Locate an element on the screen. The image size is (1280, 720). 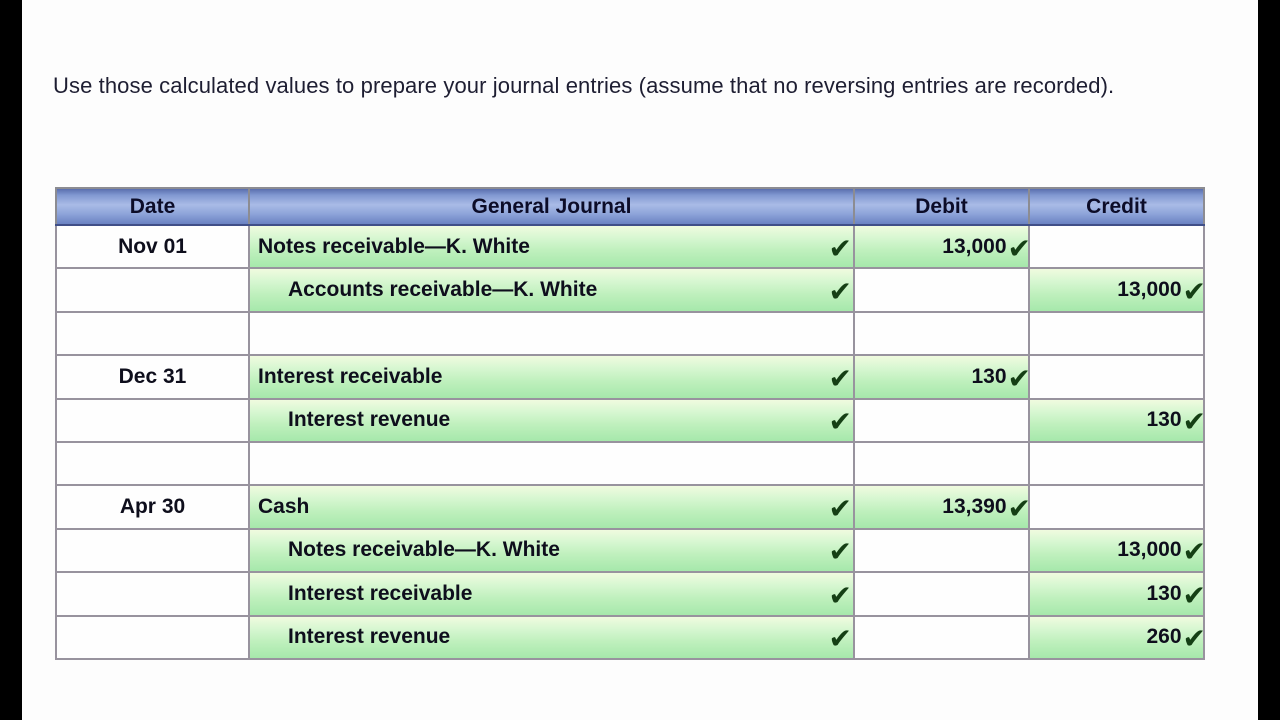
video-pillarbox-left is located at coordinates (11, 360).